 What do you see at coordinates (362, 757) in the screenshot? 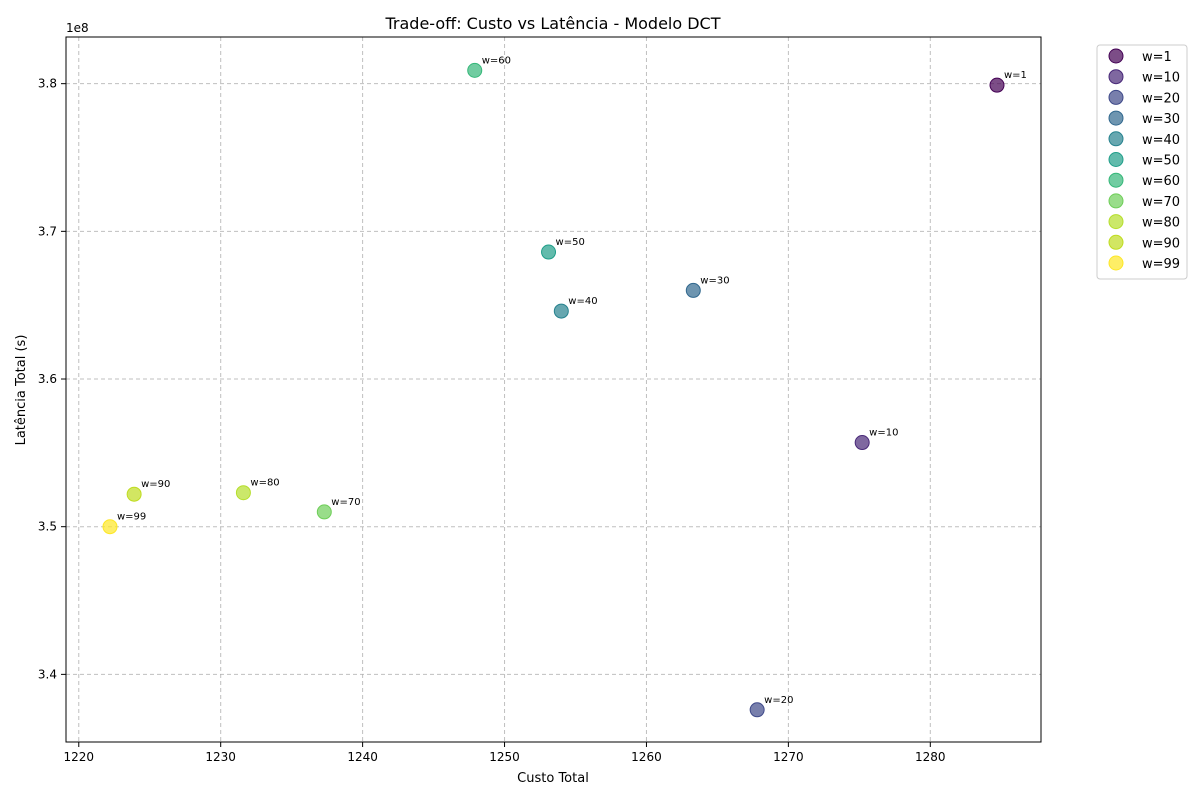
I see `x-tick-label: 1240` at bounding box center [362, 757].